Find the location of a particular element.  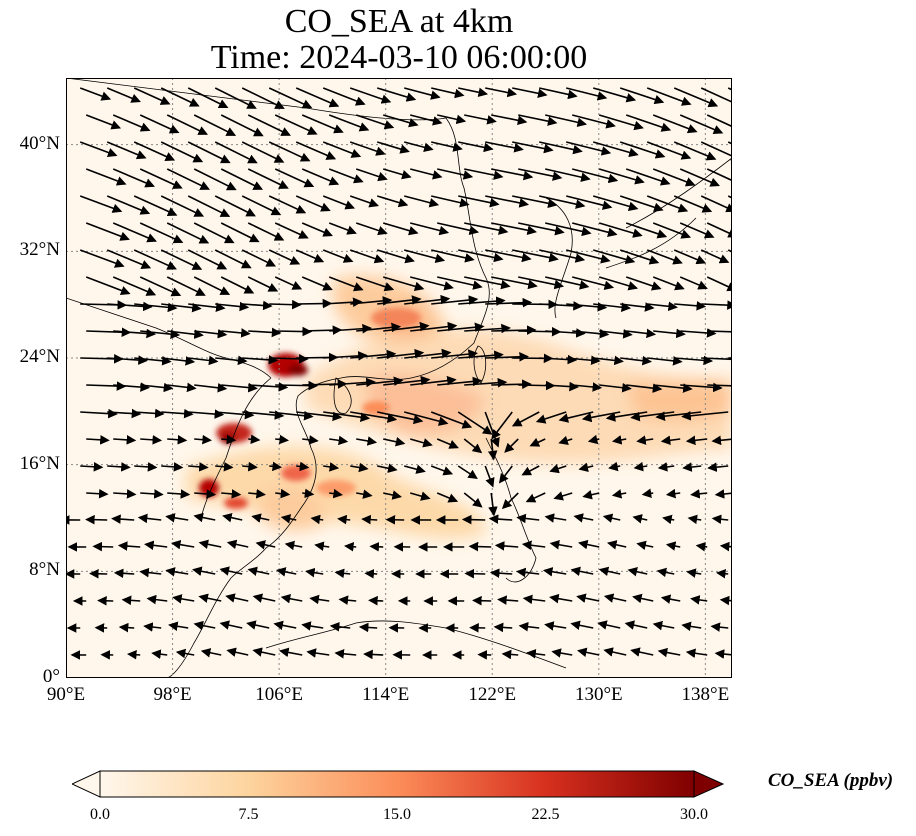

latitude-tick-label: 40°N is located at coordinates (39, 143).